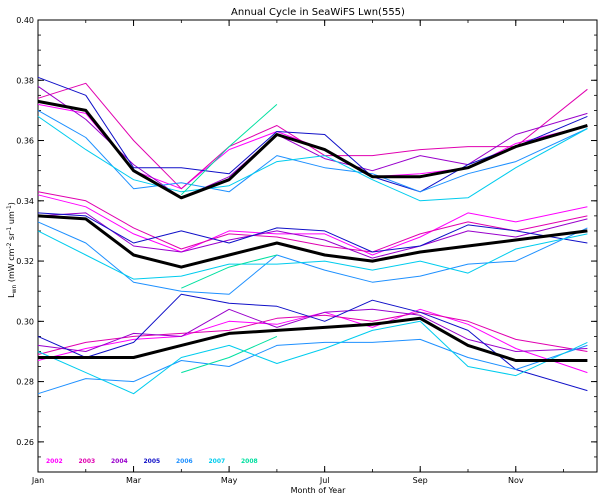 The image size is (600, 500). Describe the element at coordinates (312, 232) in the screenshot. I see `series-line-2005-mid` at that location.